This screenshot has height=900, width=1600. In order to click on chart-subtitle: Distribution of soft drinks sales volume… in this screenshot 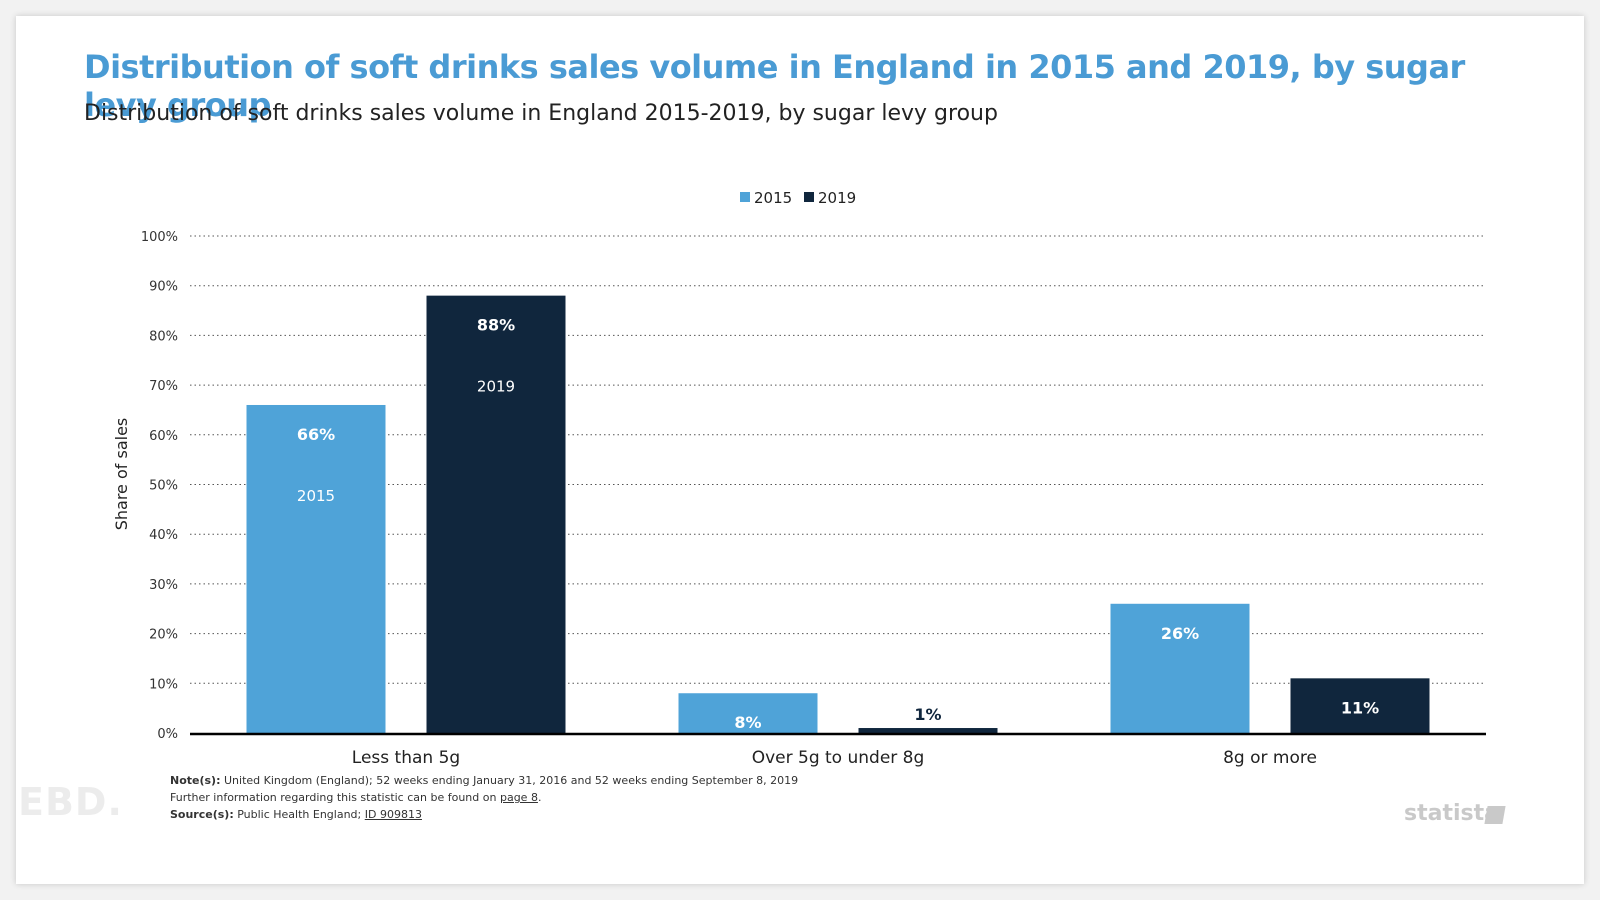, I will do `click(541, 113)`.